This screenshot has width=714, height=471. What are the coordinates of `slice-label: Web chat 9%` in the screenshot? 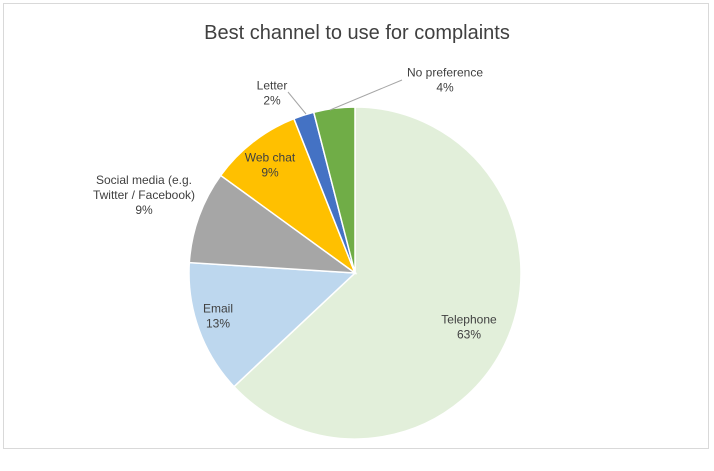 It's located at (270, 165).